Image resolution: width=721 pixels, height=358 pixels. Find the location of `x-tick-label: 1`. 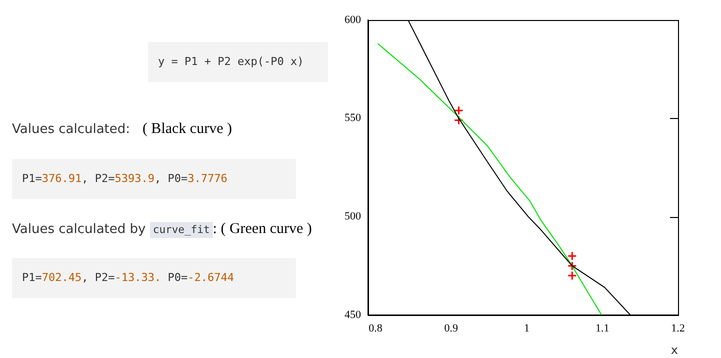

x-tick-label: 1 is located at coordinates (527, 328).